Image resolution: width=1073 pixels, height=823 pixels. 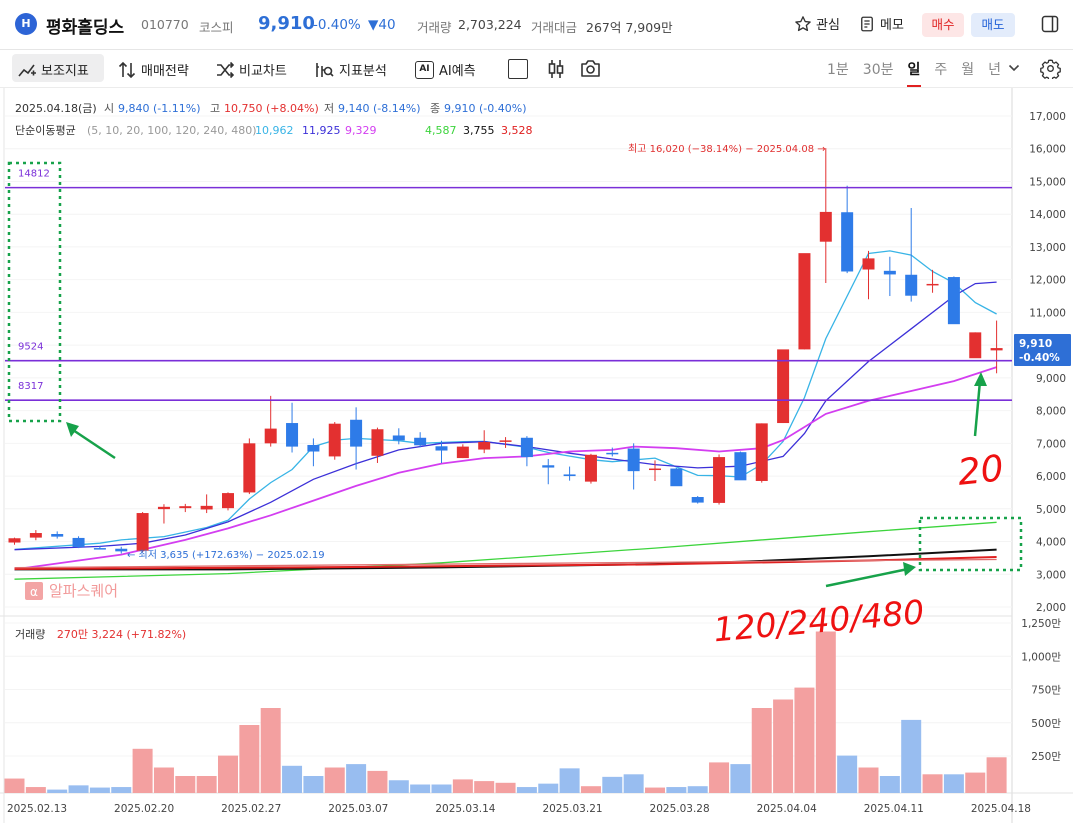 What do you see at coordinates (465, 809) in the screenshot?
I see `time-tick: 2025.03.14` at bounding box center [465, 809].